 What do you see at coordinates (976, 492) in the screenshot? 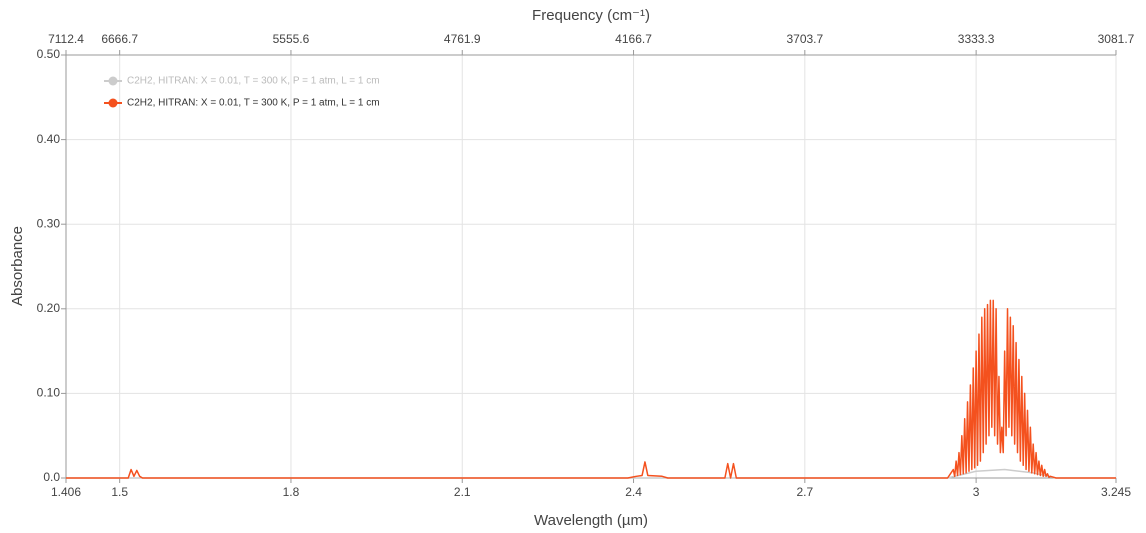
I see `x-tick-label: 3` at bounding box center [976, 492].